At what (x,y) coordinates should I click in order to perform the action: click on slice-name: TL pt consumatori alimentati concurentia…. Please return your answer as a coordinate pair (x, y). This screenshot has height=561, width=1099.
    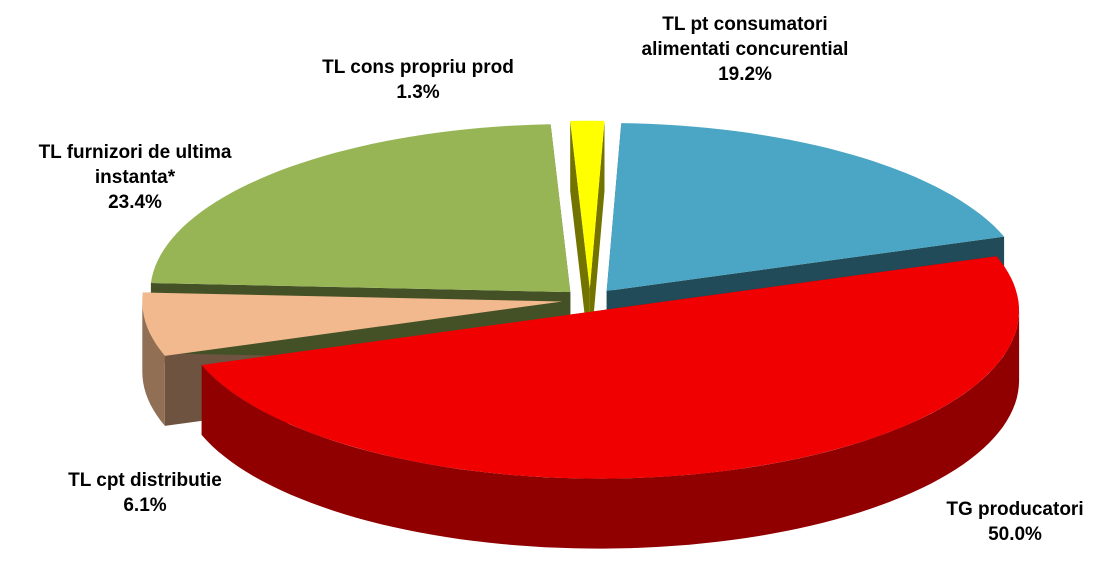
    Looking at the image, I should click on (745, 37).